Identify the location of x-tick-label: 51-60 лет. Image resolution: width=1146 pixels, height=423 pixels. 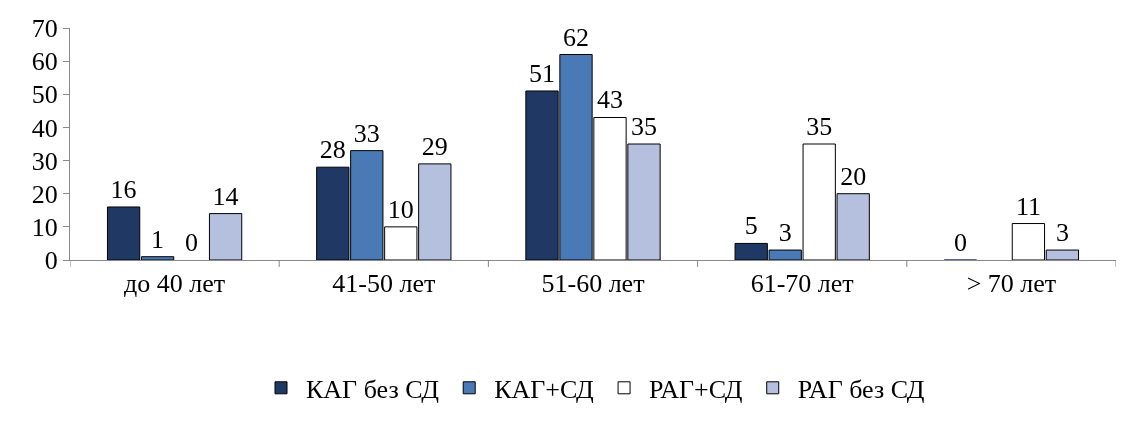
(593, 284).